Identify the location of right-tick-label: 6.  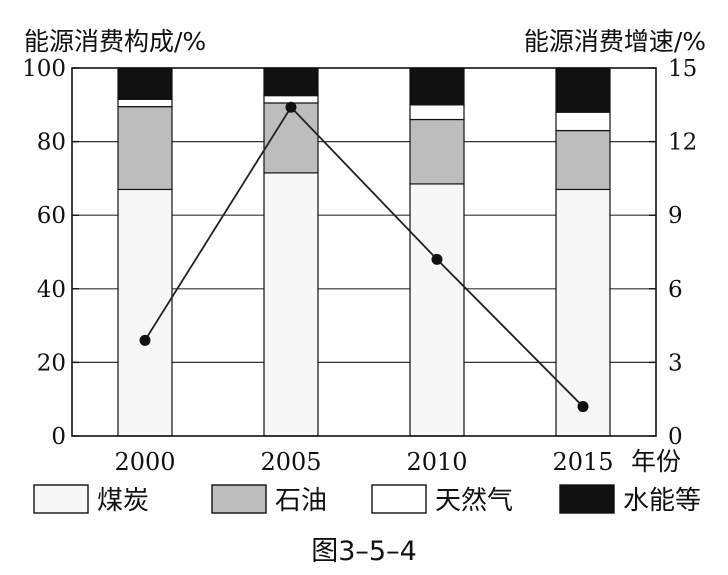
(675, 290).